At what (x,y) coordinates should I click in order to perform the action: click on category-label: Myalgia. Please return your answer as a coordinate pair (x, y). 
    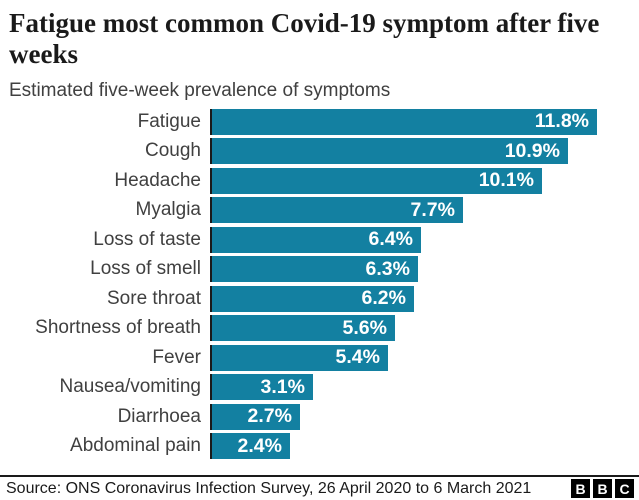
    Looking at the image, I should click on (168, 210).